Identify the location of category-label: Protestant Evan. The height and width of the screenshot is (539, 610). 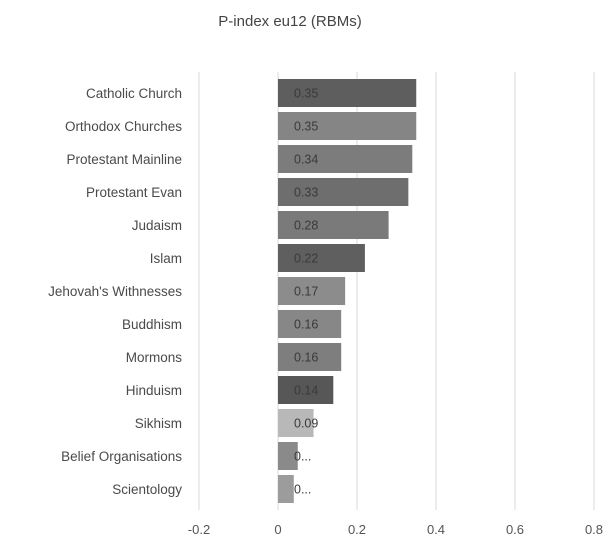
(134, 192).